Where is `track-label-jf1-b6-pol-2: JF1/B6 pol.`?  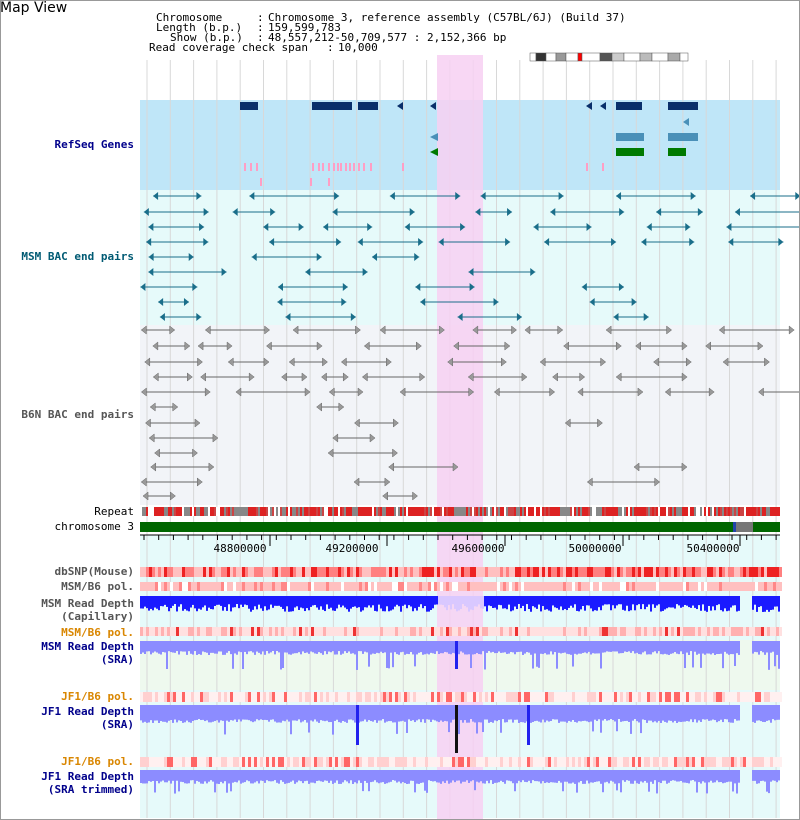 track-label-jf1-b6-pol-2: JF1/B6 pol. is located at coordinates (97, 761).